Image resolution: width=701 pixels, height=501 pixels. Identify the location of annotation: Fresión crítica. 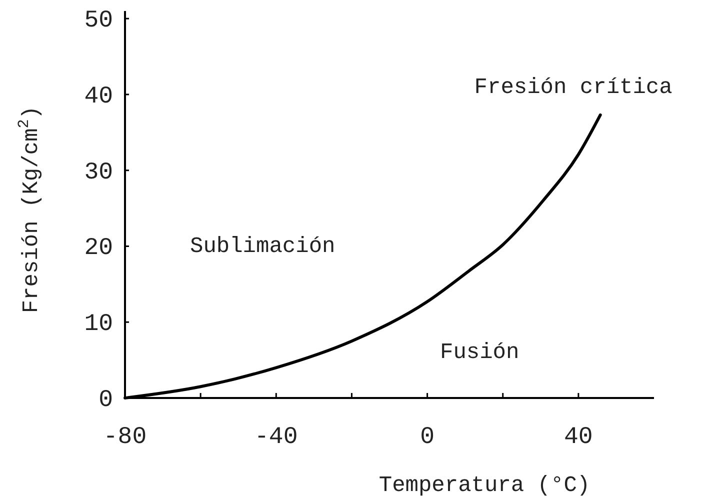
(573, 87).